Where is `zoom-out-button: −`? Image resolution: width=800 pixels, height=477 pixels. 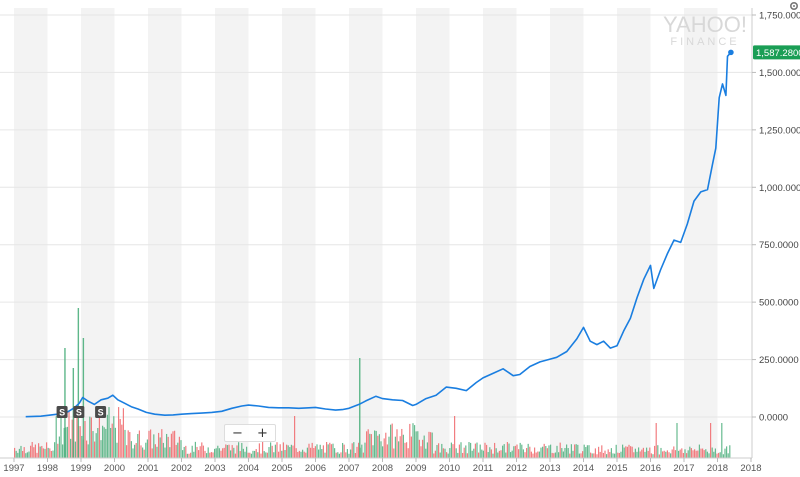
zoom-out-button: − is located at coordinates (237, 433).